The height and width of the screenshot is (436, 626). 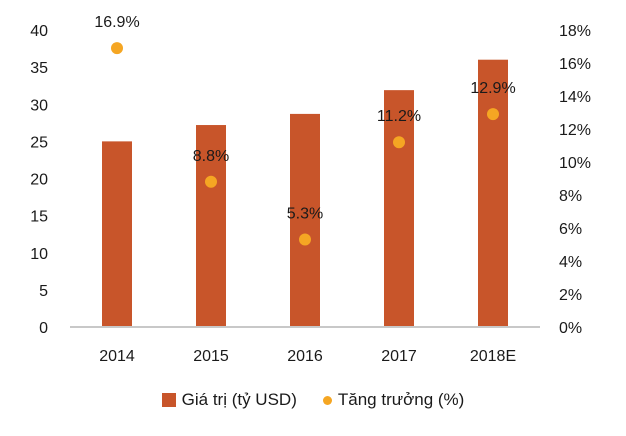 I want to click on growth-point-2015, so click(x=211, y=181).